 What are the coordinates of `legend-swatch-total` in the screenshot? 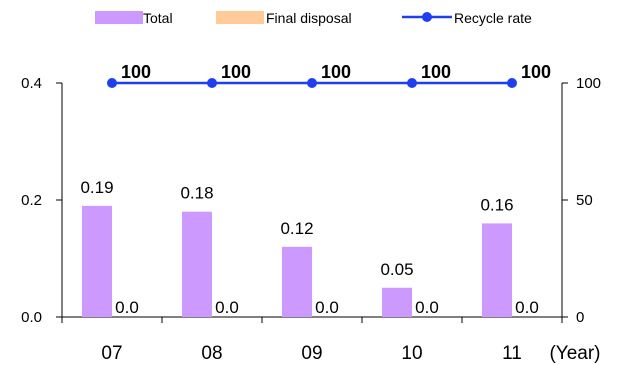 It's located at (119, 17).